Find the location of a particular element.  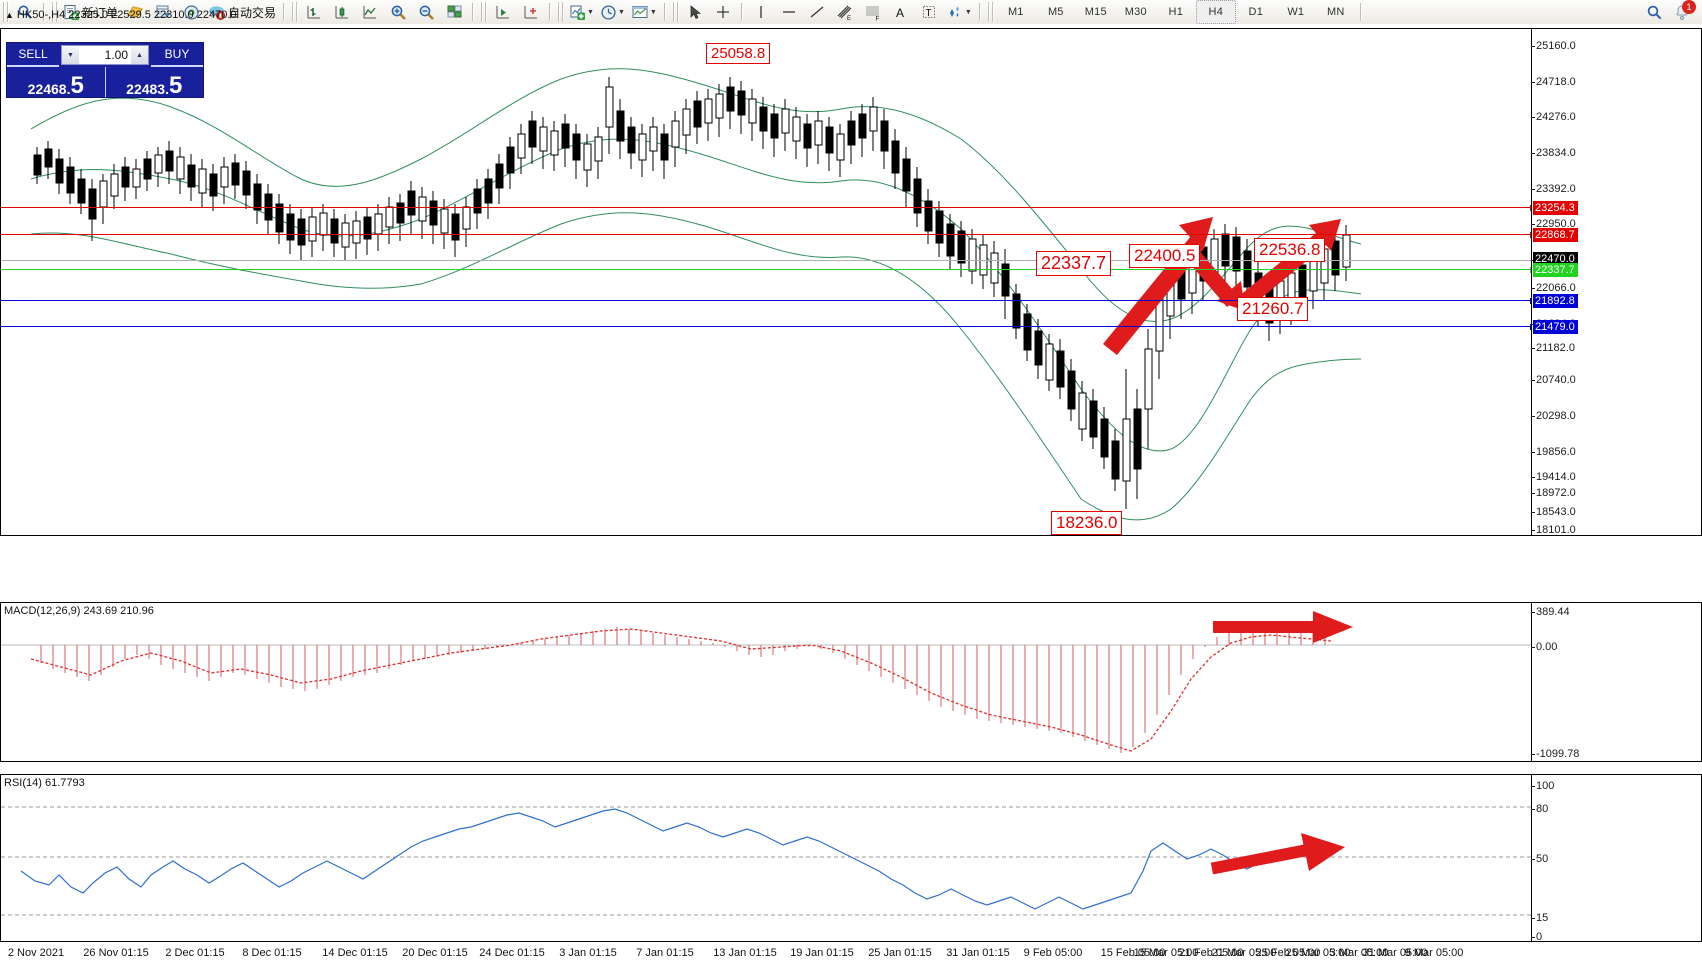

macd-axis: 389.44 0.00 -1099.78 is located at coordinates (1615, 682).